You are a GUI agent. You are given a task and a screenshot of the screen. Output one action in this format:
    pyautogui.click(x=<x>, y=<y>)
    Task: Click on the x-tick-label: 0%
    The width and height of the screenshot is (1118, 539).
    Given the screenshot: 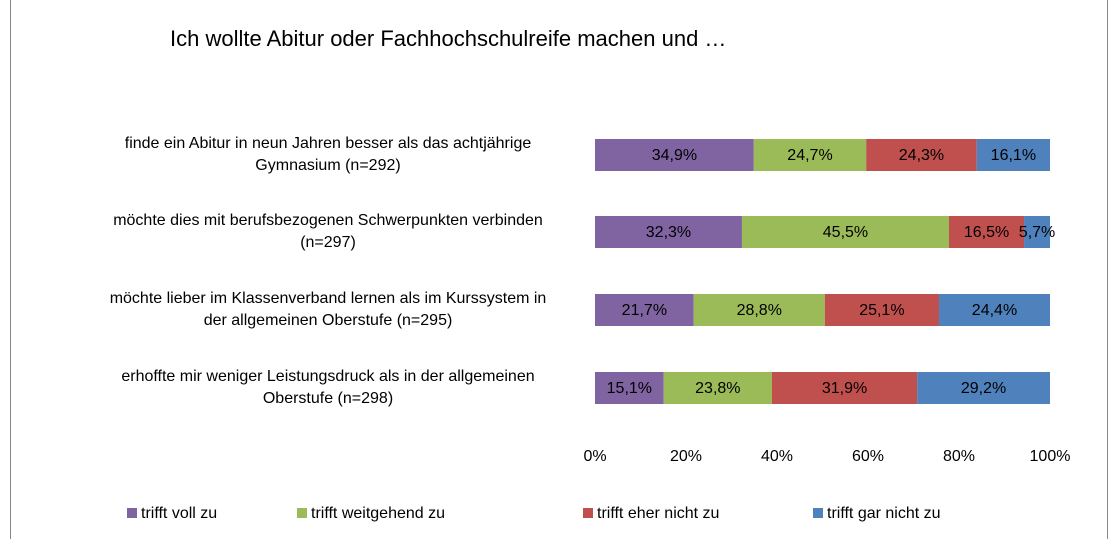 What is the action you would take?
    pyautogui.click(x=594, y=456)
    